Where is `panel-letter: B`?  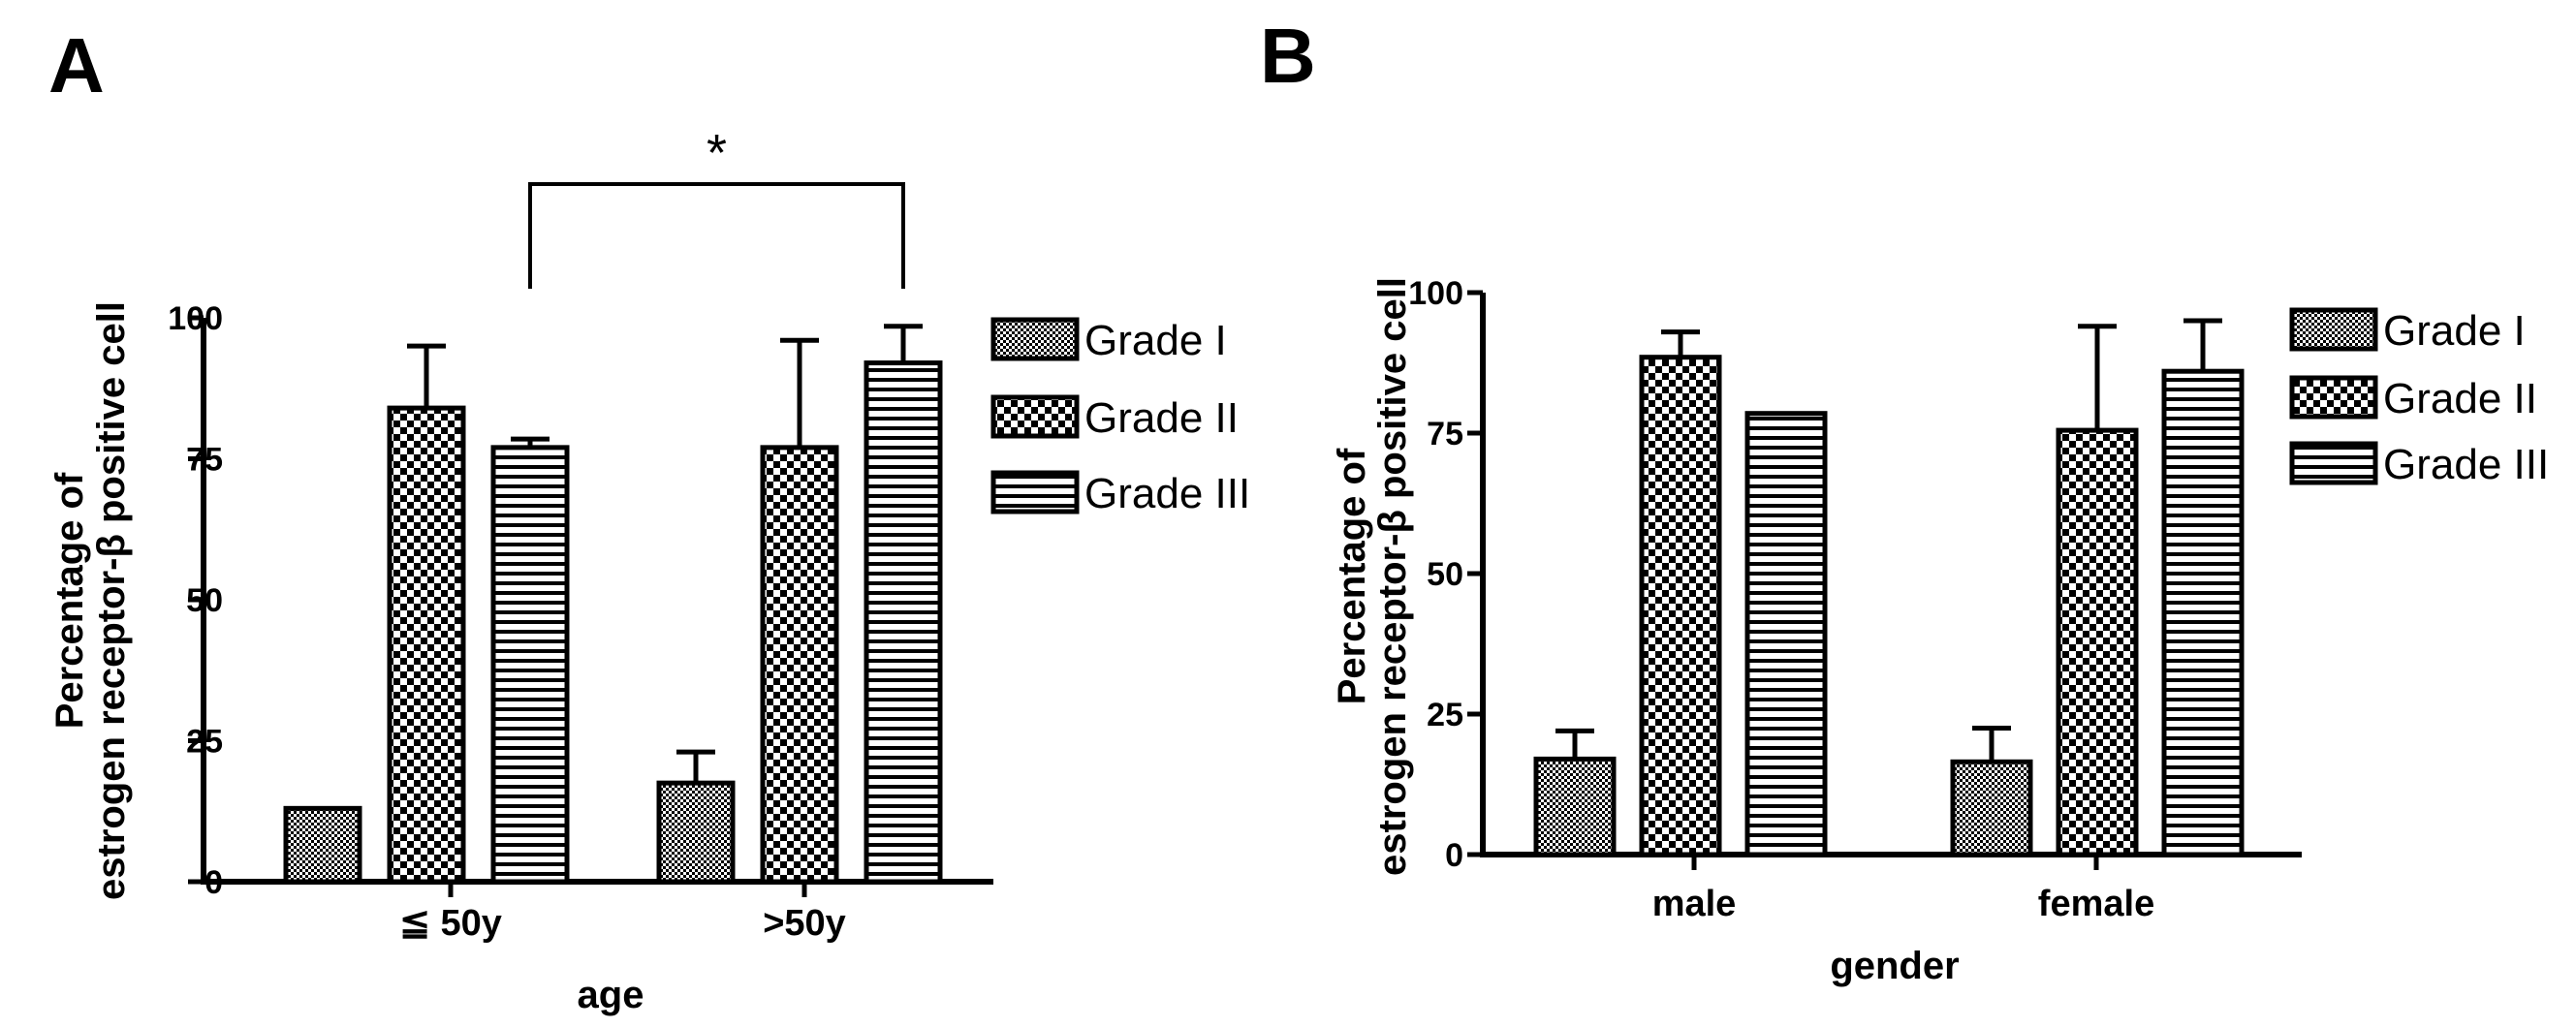
panel-letter: B is located at coordinates (1288, 56).